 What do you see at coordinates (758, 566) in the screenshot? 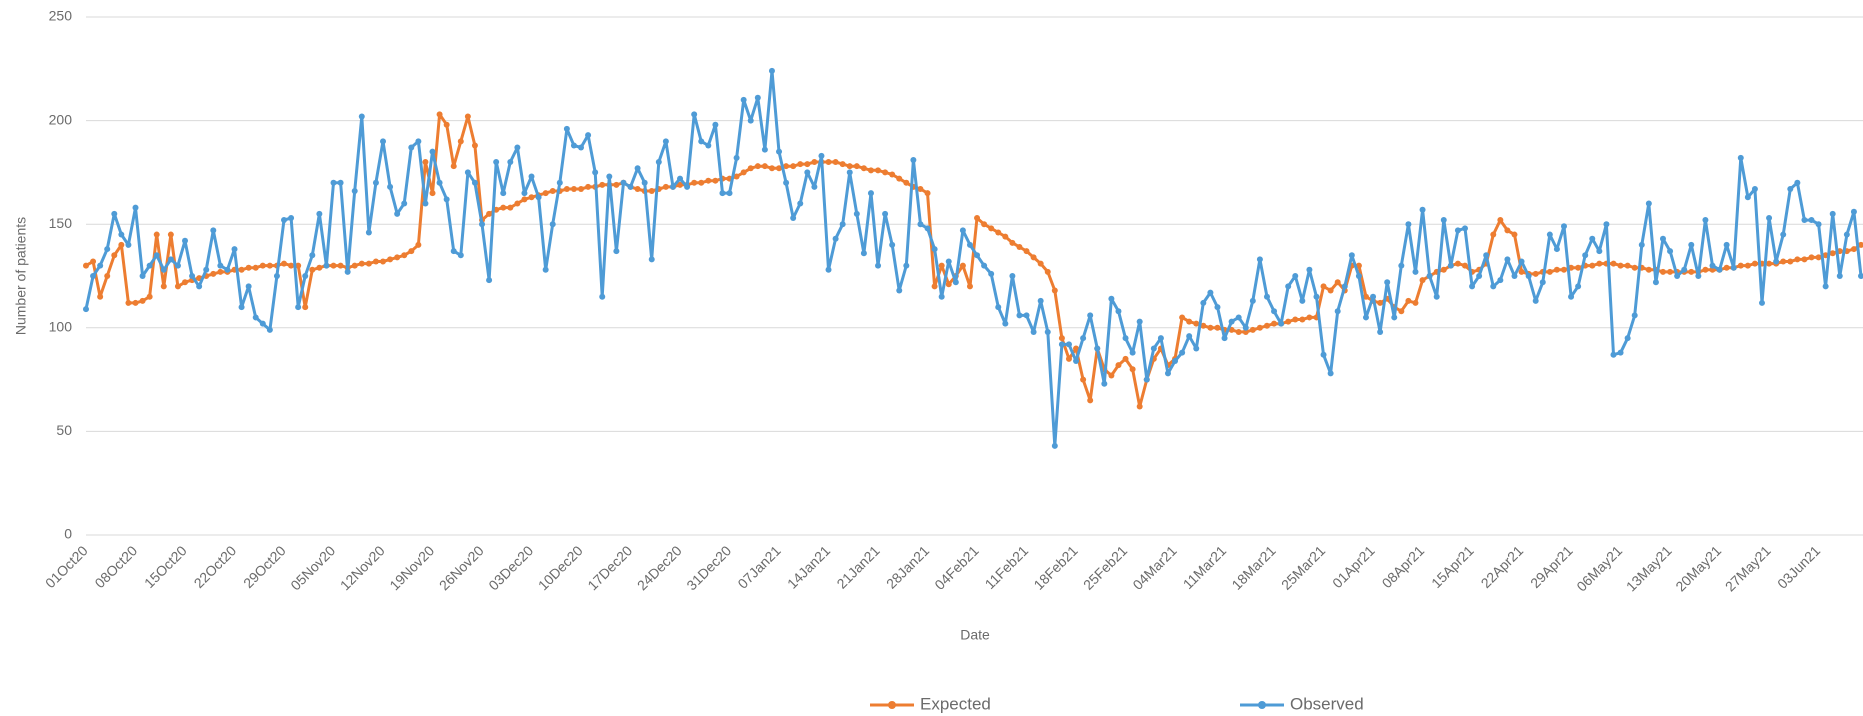
I see `x-tick-label: 07Jan21` at bounding box center [758, 566].